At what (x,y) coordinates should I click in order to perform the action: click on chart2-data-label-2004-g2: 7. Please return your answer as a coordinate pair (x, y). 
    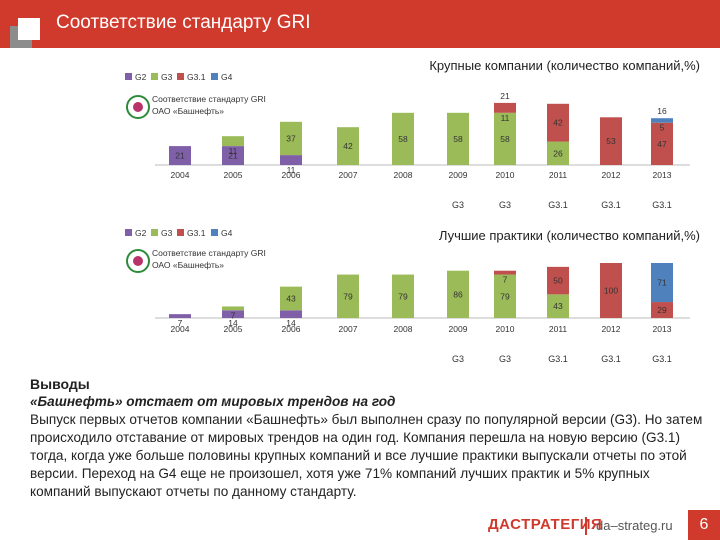
    Looking at the image, I should click on (180, 323).